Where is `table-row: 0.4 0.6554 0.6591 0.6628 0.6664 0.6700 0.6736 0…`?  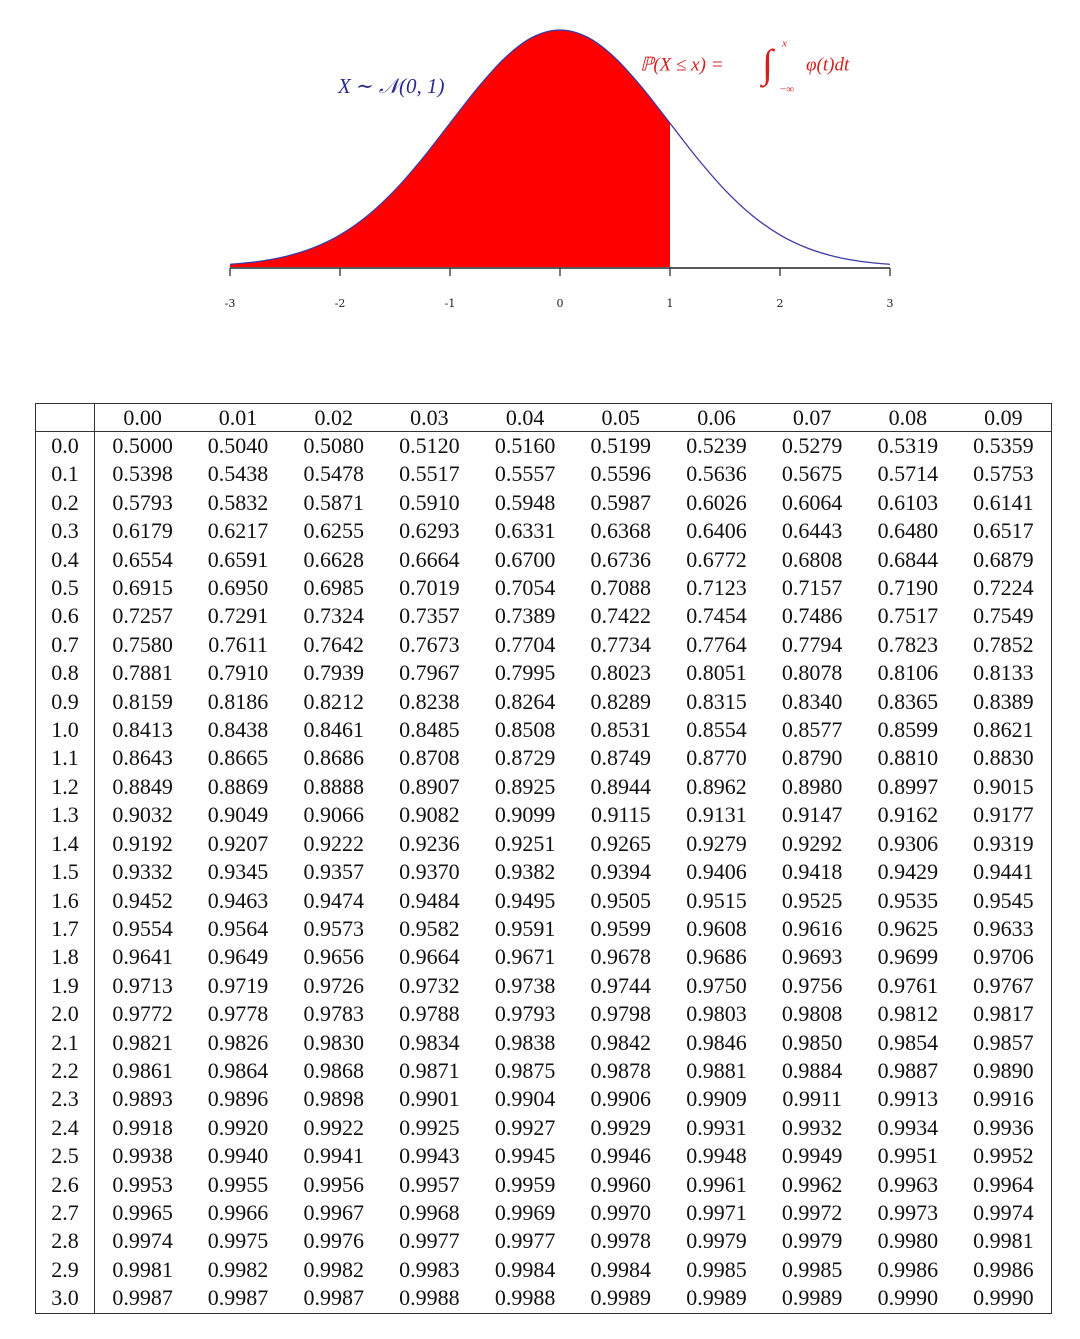
table-row: 0.4 0.6554 0.6591 0.6628 0.6664 0.6700 0.6736 0… is located at coordinates (543, 560).